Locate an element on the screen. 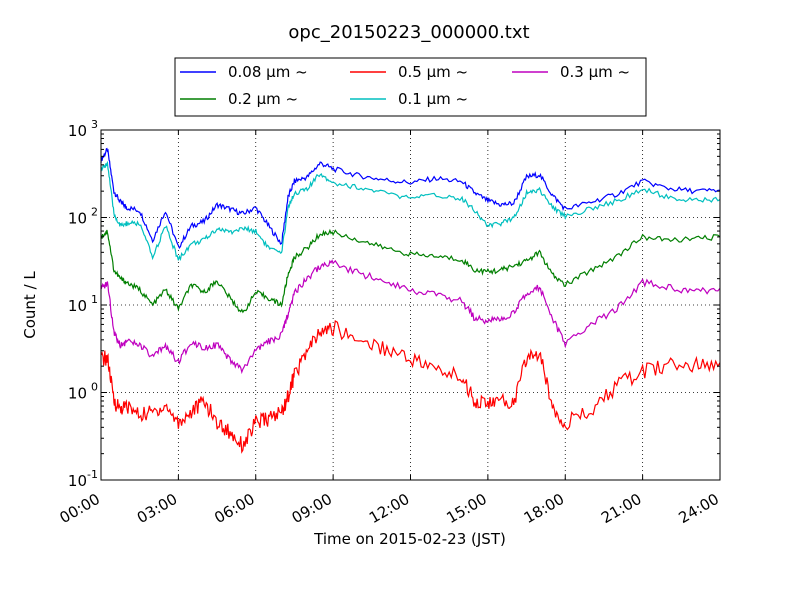  y-tick-exponent: 0 is located at coordinates (94, 387).